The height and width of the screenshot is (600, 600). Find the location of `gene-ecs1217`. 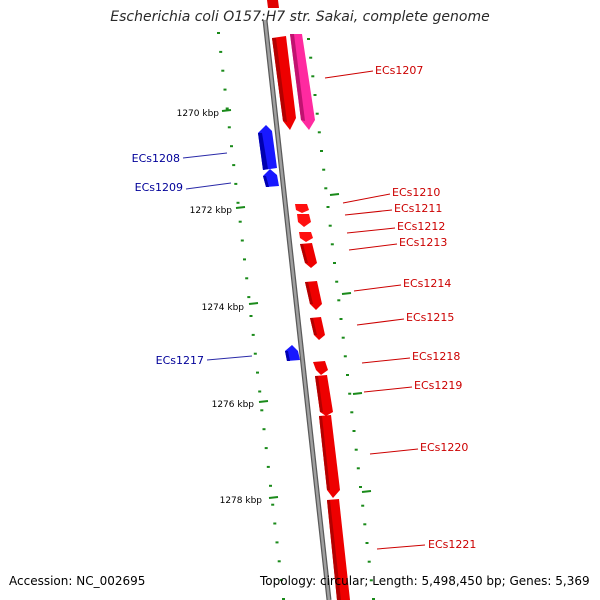

gene-ecs1217 is located at coordinates (292, 353).